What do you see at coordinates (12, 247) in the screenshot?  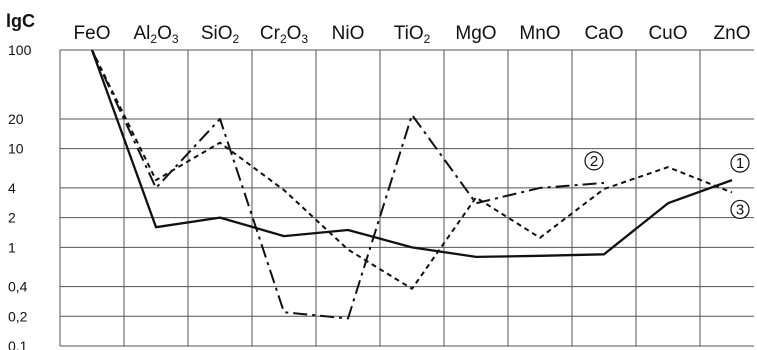 I see `y-tick-label: 1` at bounding box center [12, 247].